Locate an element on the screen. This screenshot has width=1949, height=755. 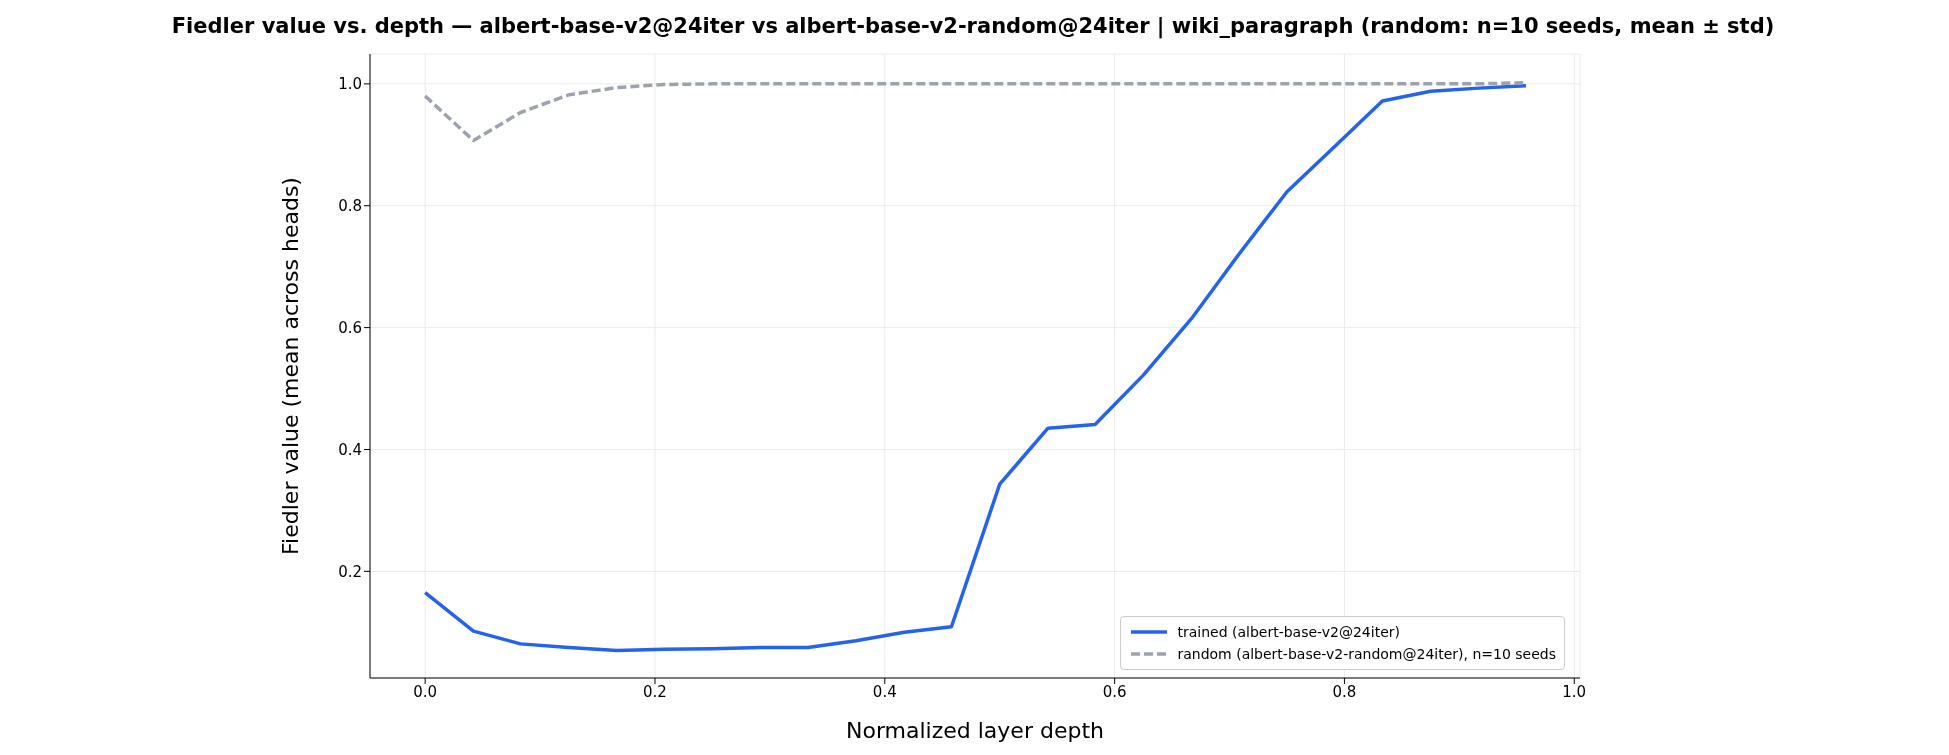
legend-label: trained (albert-base-v2@24iter) is located at coordinates (1288, 632).